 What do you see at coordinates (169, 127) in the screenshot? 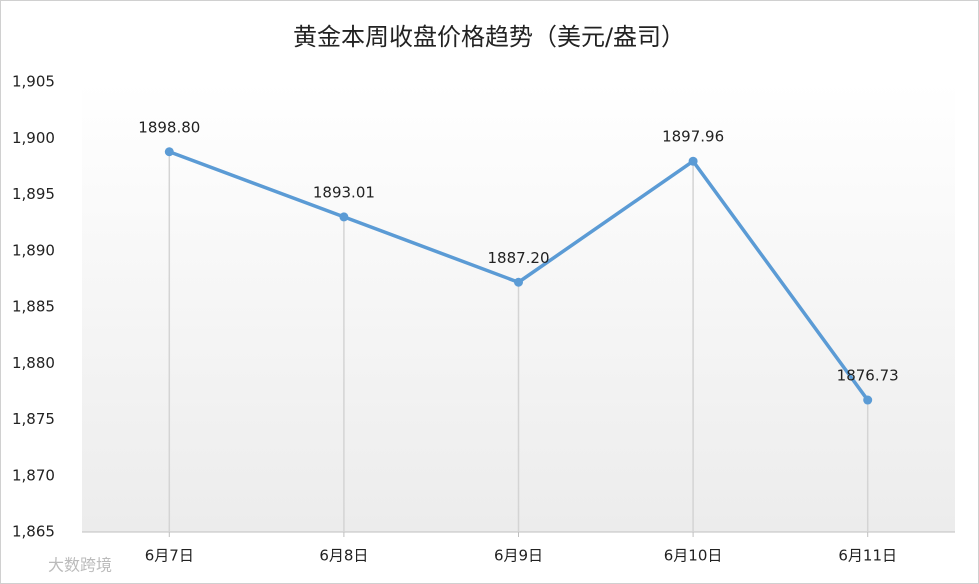
I see `data-label: 1898.80` at bounding box center [169, 127].